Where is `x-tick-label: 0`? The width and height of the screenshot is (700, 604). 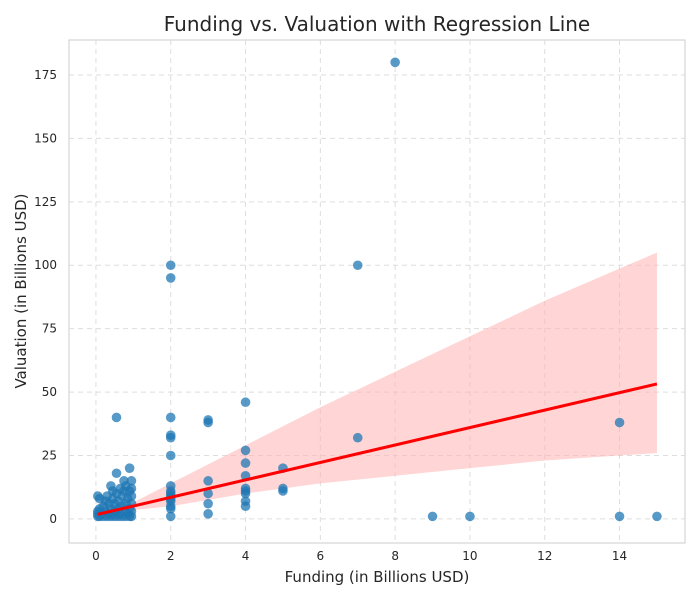
x-tick-label: 0 is located at coordinates (96, 556).